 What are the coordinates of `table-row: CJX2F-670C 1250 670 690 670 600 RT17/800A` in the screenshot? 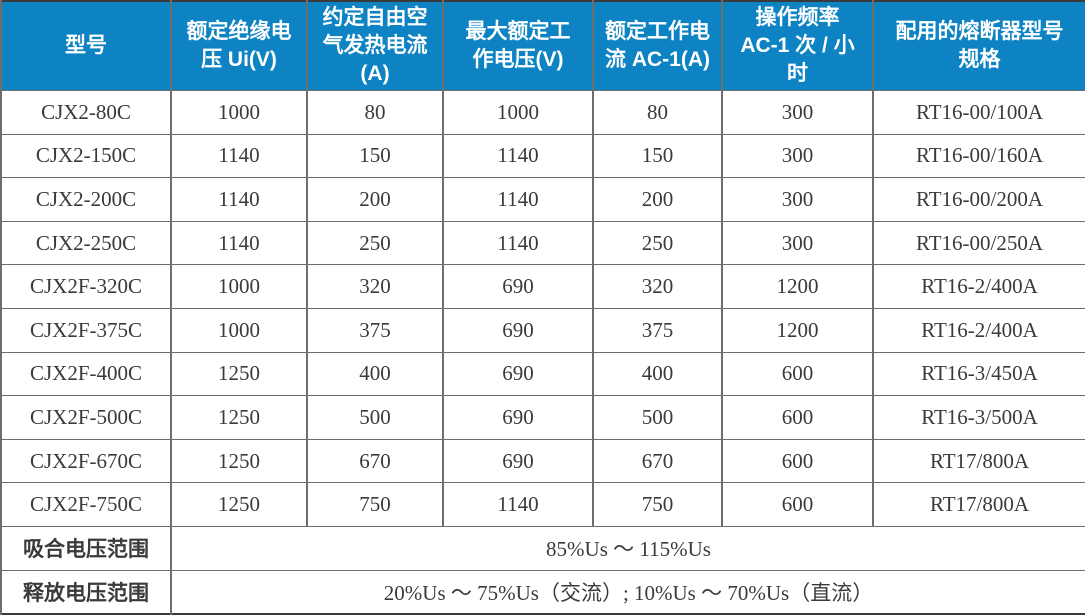 It's located at (542, 461).